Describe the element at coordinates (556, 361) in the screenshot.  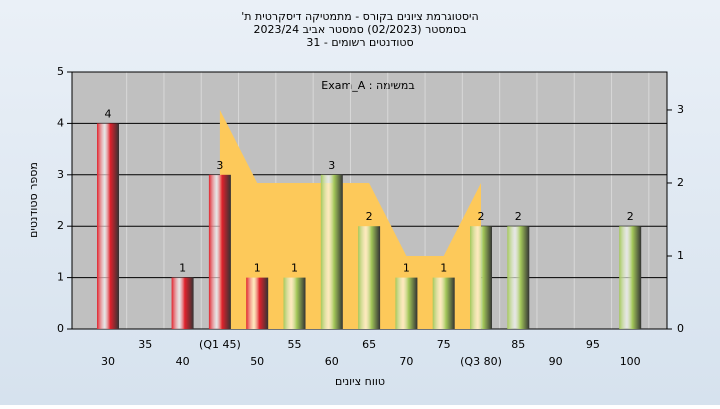
I see `x-tick-label: 90` at that location.